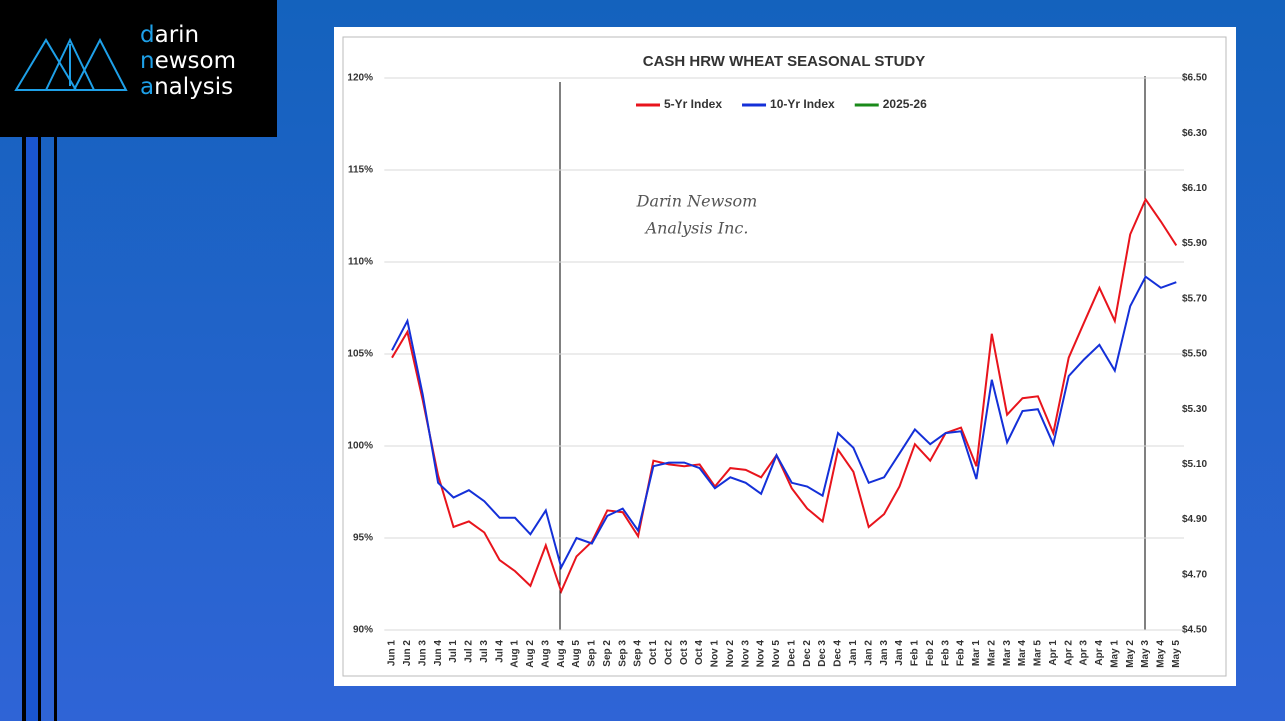 The image size is (1285, 721). What do you see at coordinates (360, 262) in the screenshot?
I see `y-tick-label: 110%` at bounding box center [360, 262].